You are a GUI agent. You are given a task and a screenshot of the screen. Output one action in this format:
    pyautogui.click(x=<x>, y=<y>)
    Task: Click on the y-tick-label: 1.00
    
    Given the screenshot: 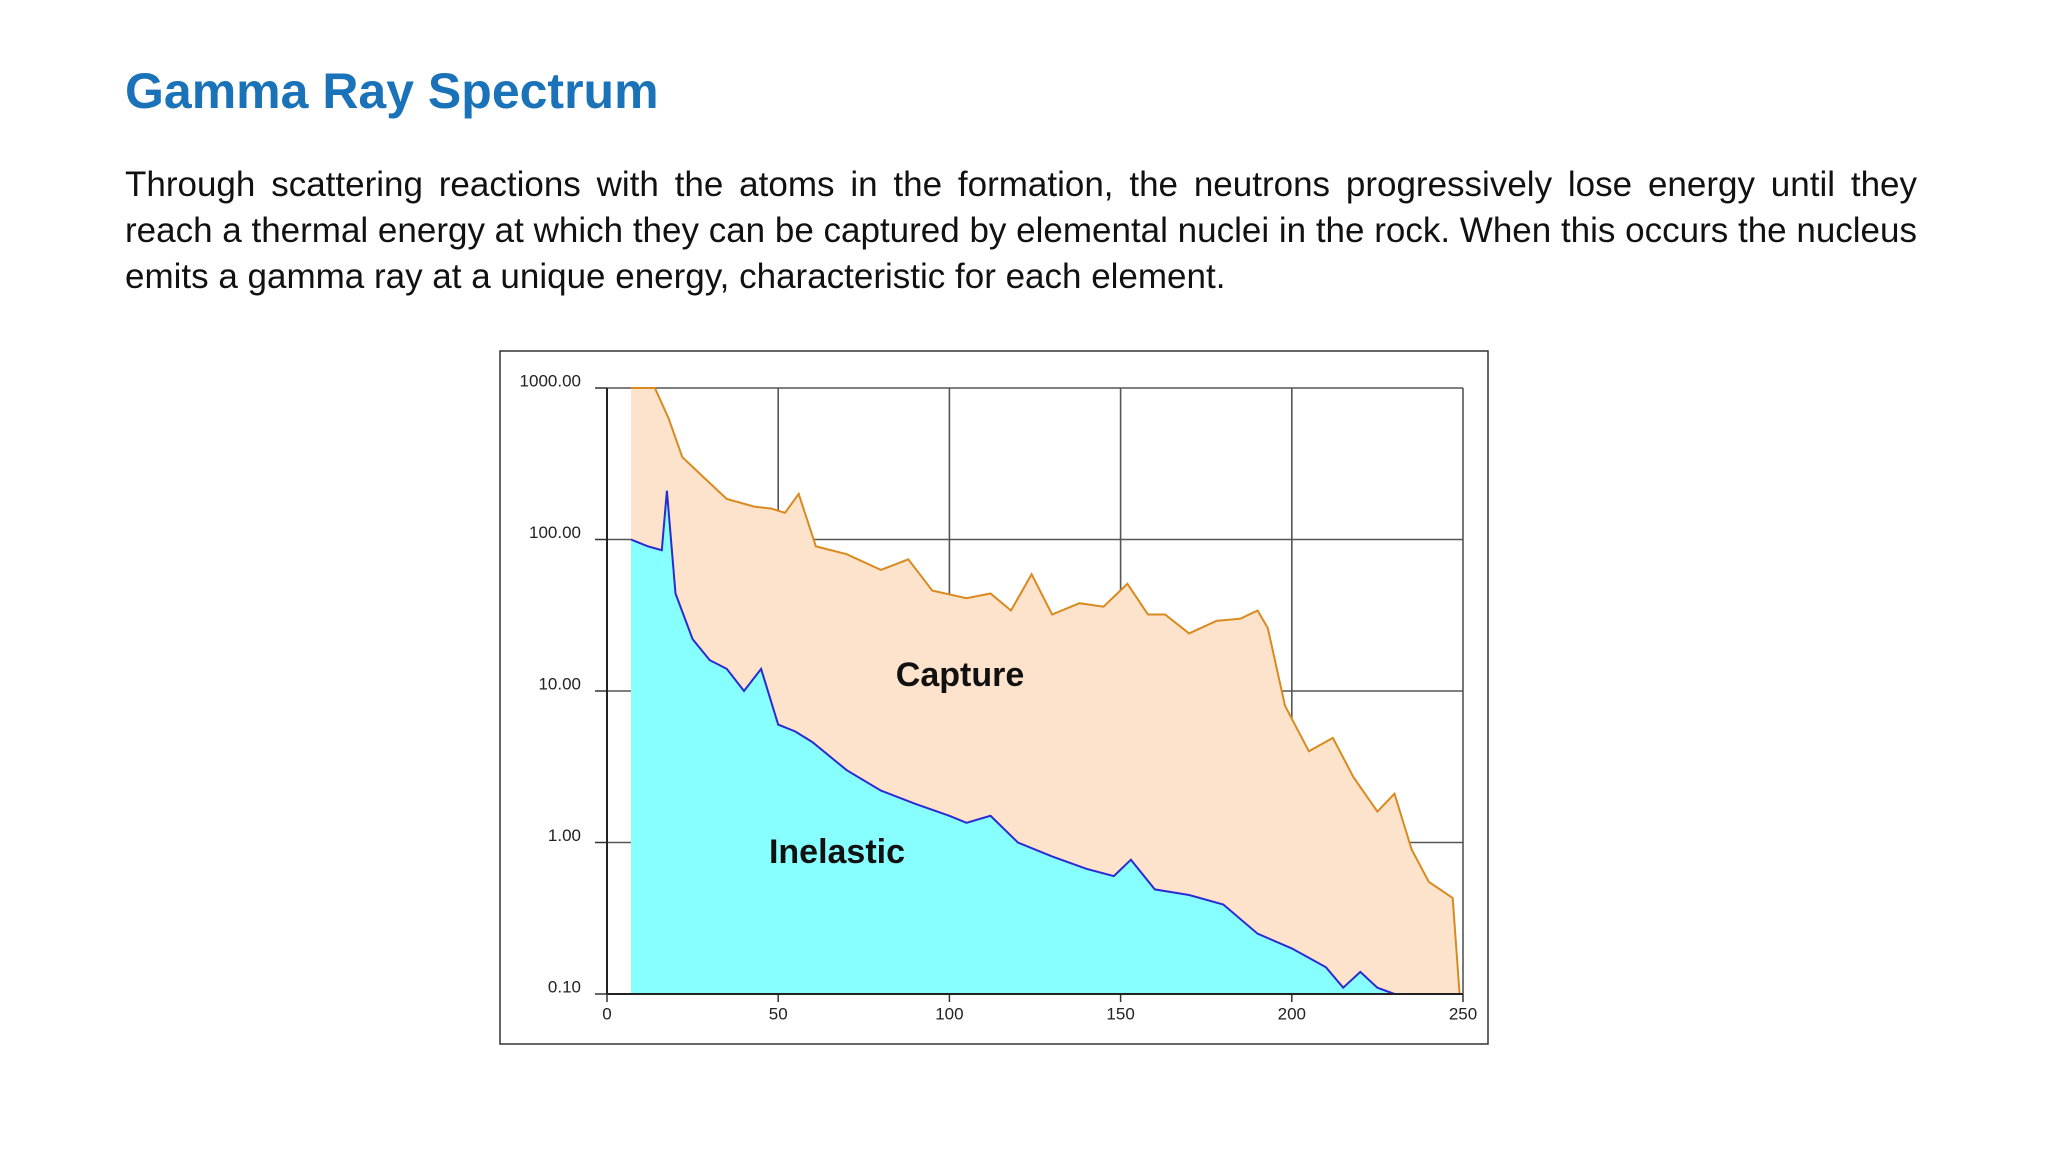 What is the action you would take?
    pyautogui.click(x=564, y=835)
    